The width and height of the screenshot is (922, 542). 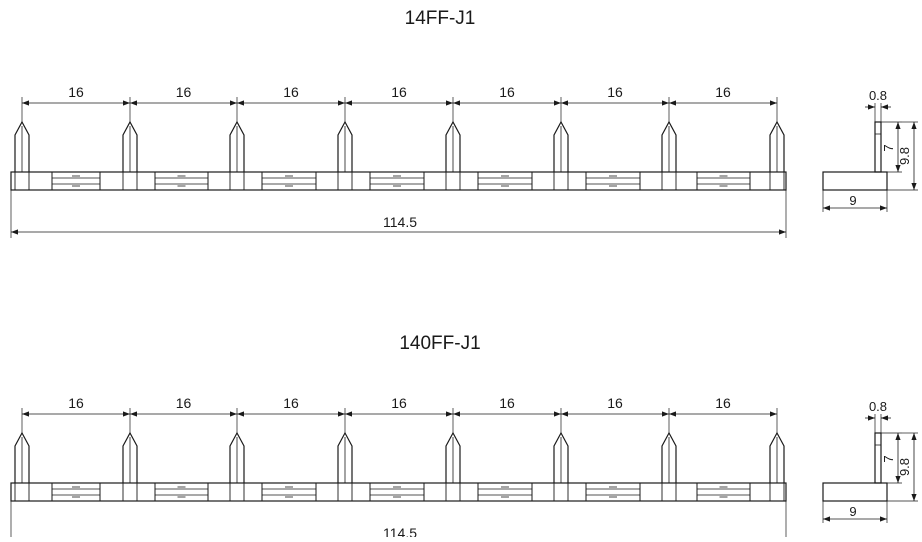 I want to click on drawing-title-2: 140FF-J1, so click(x=440, y=343).